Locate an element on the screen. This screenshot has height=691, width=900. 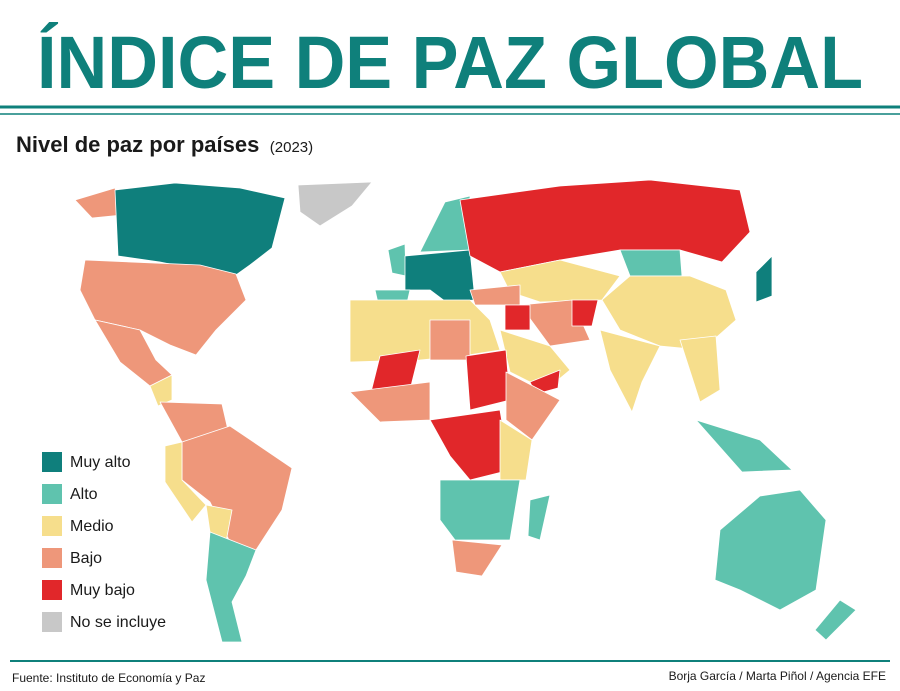
subtitle-text: Nivel de paz por países is located at coordinates (137, 144).